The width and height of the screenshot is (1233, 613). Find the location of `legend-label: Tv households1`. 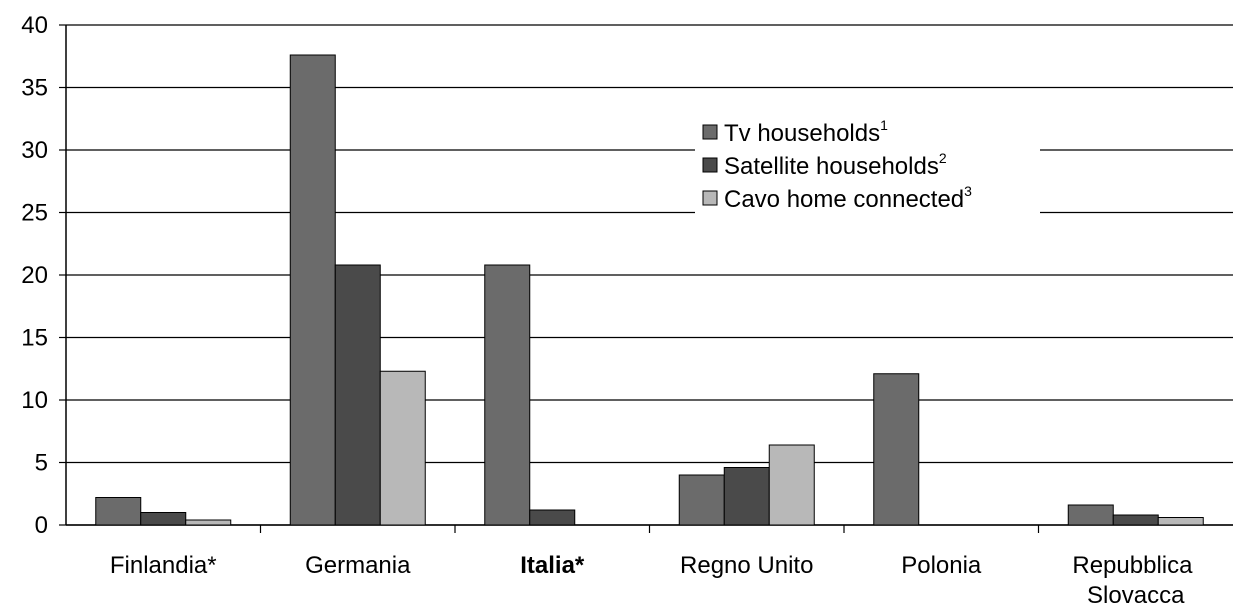

legend-label: Tv households1 is located at coordinates (806, 132).